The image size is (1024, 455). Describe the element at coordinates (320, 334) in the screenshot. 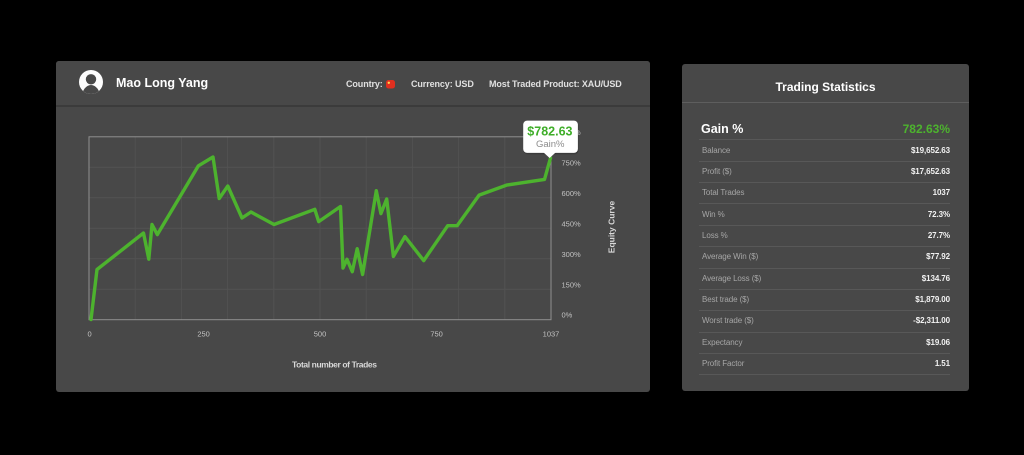

I see `svg-text: 500` at that location.